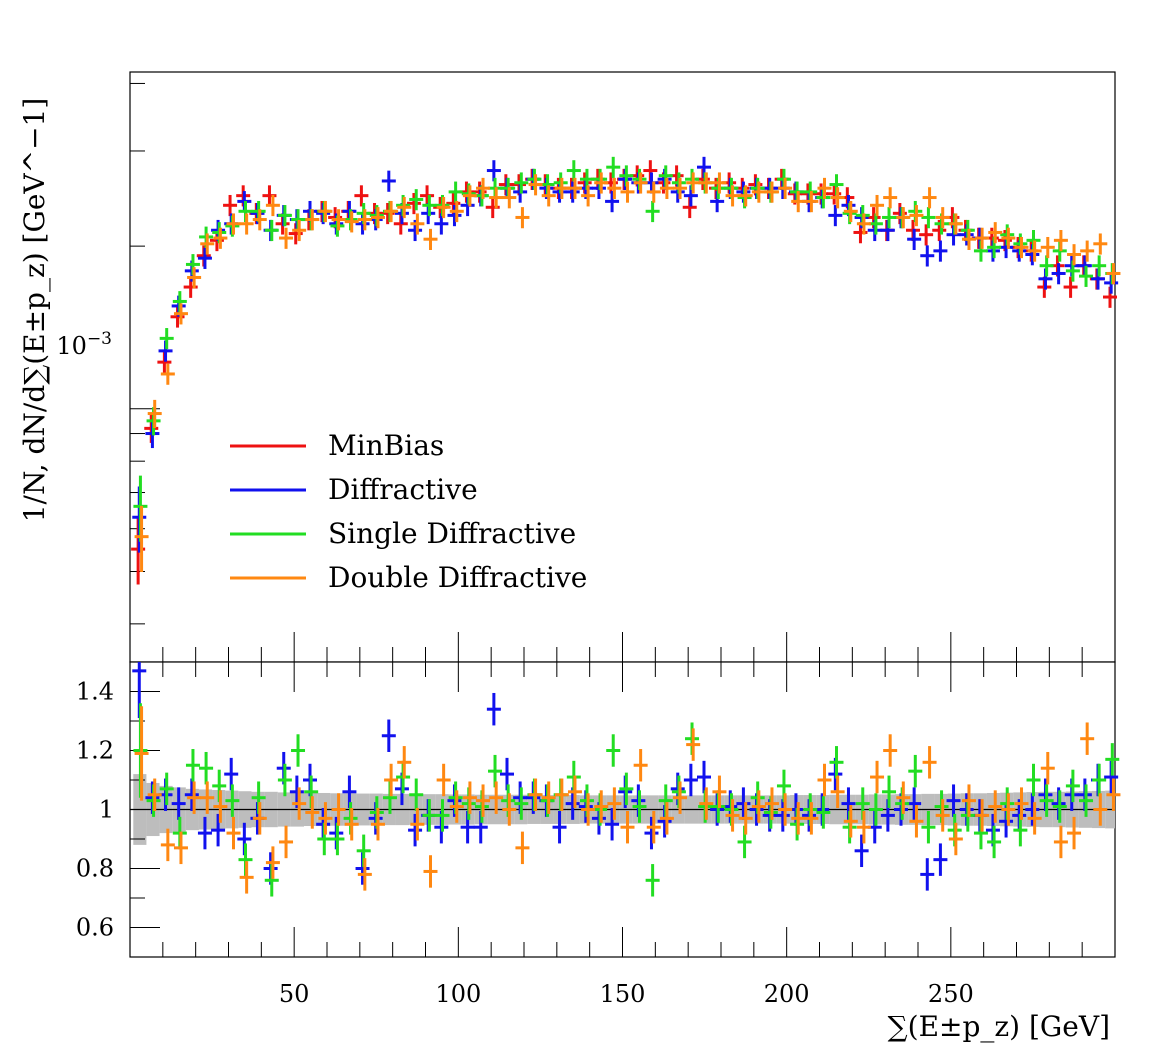  Describe the element at coordinates (354, 489) in the screenshot. I see `legend-item-diffractive: Diffractive` at that location.